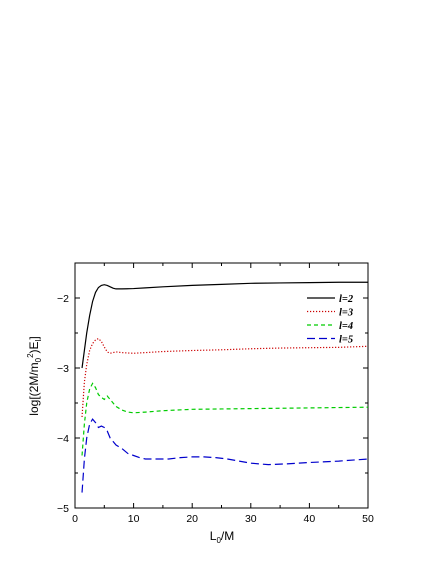 The width and height of the screenshot is (443, 573). I want to click on y-tick-label: −5, so click(63, 509).